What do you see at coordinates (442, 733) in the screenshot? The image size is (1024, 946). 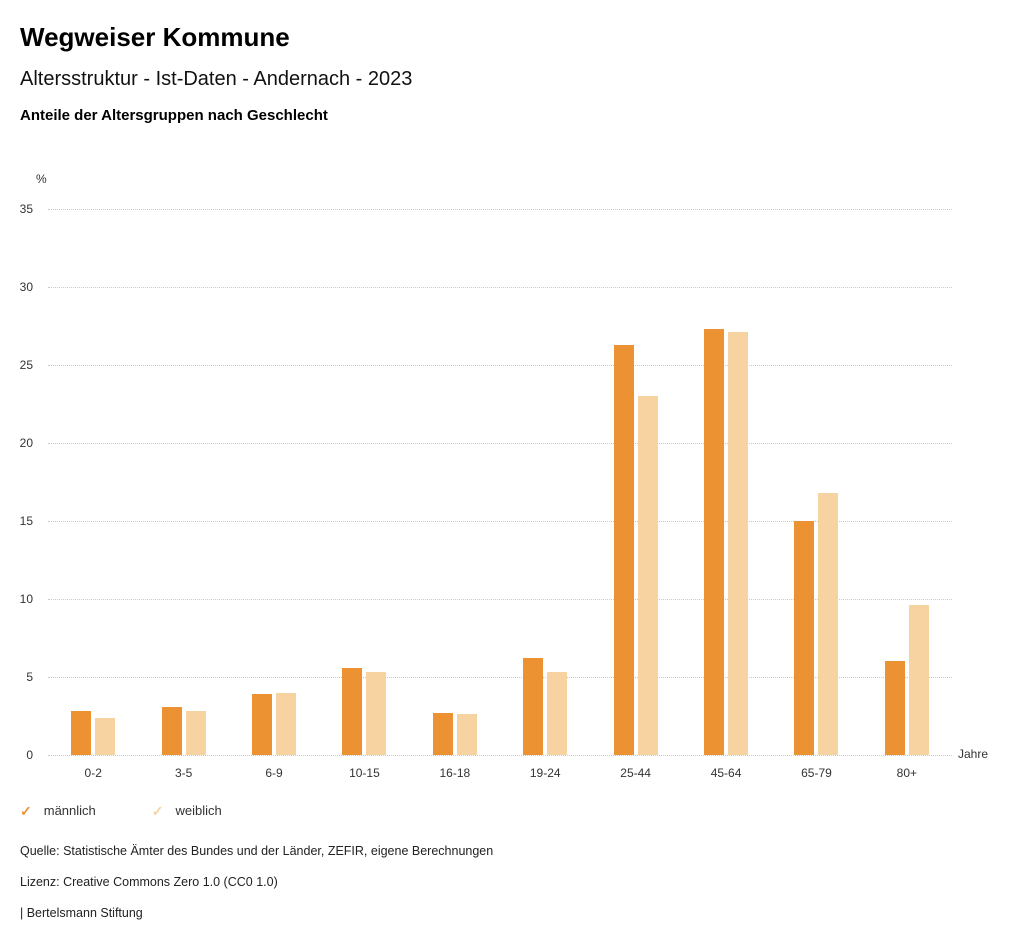 I see `bar-männlich-16-18` at bounding box center [442, 733].